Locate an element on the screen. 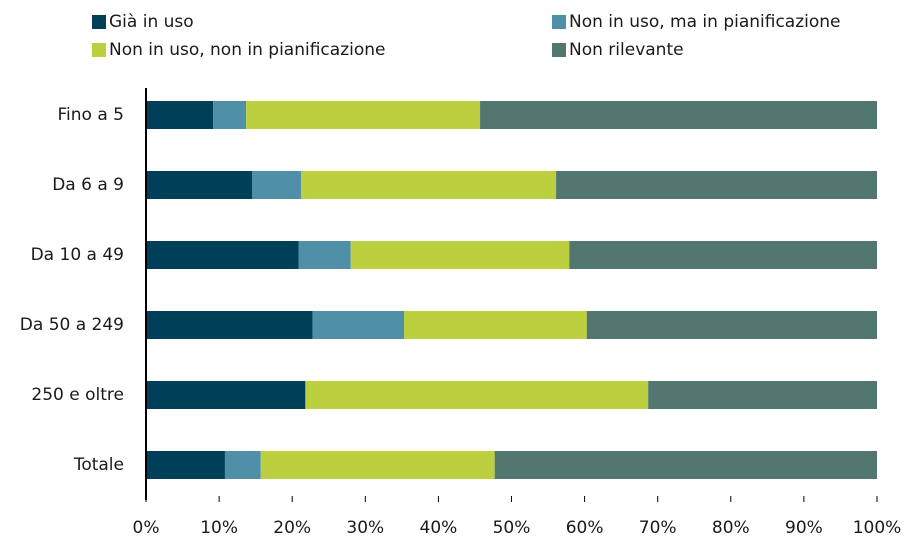  x-tick-label: 0% is located at coordinates (146, 528).